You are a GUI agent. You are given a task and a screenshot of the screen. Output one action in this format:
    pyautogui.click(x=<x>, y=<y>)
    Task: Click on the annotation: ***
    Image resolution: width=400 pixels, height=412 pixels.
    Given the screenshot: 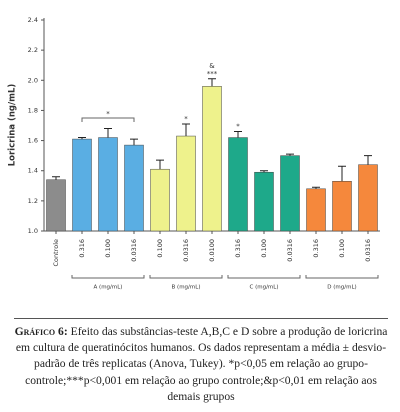 What is the action you would take?
    pyautogui.click(x=212, y=74)
    